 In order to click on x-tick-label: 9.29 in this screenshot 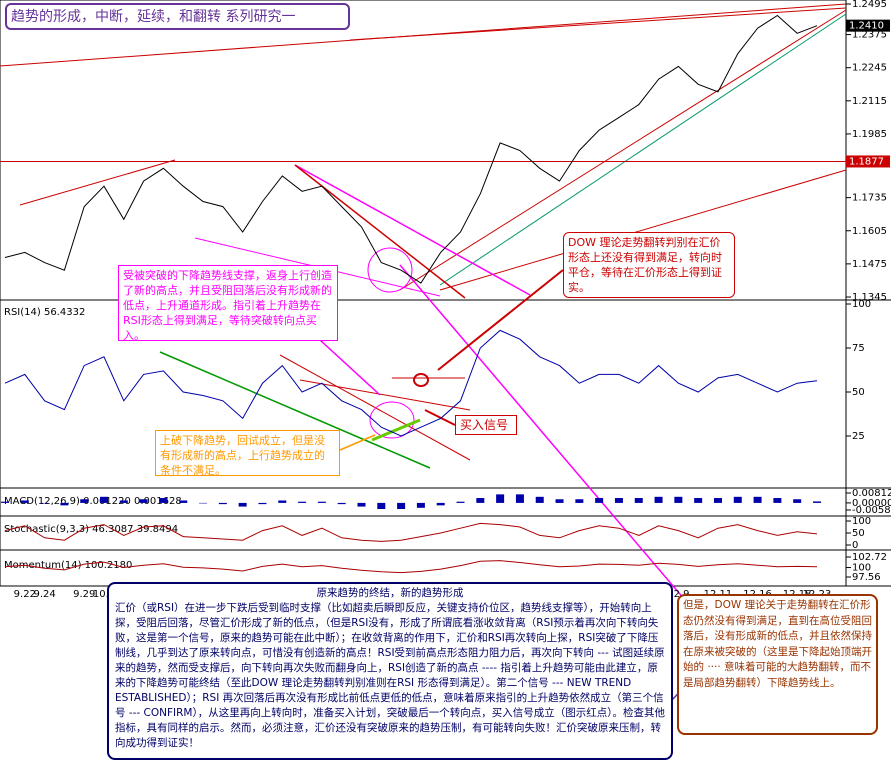, I will do `click(84, 594)`.